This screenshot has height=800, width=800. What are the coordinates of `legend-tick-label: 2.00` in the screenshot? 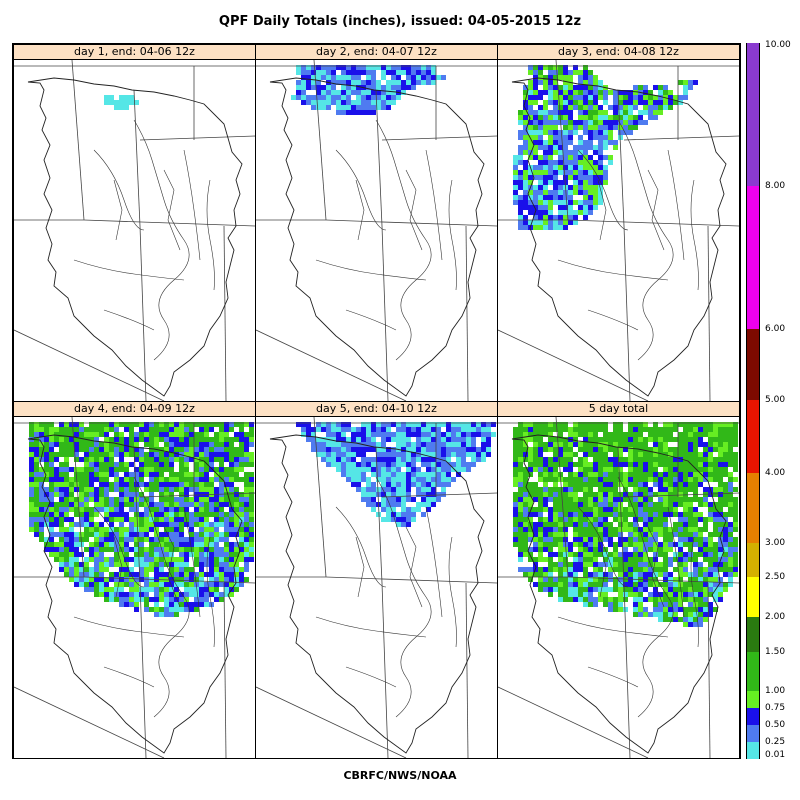 It's located at (775, 617).